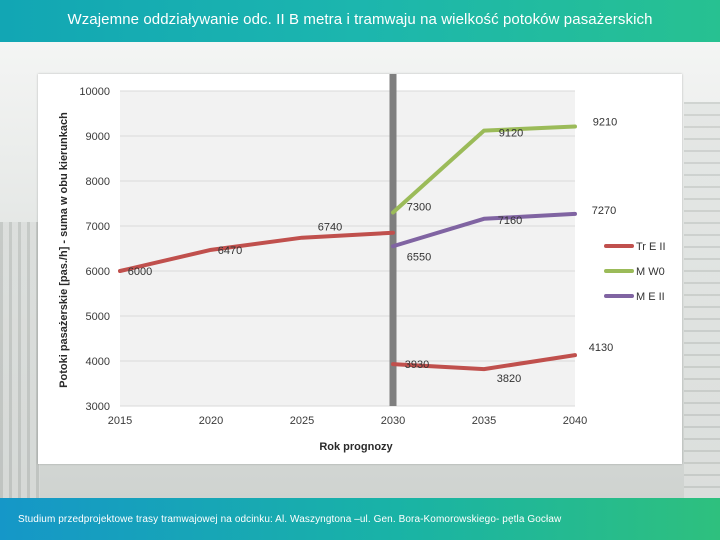 The width and height of the screenshot is (720, 540). I want to click on legend: Tr E II M W0 M E II, so click(635, 272).